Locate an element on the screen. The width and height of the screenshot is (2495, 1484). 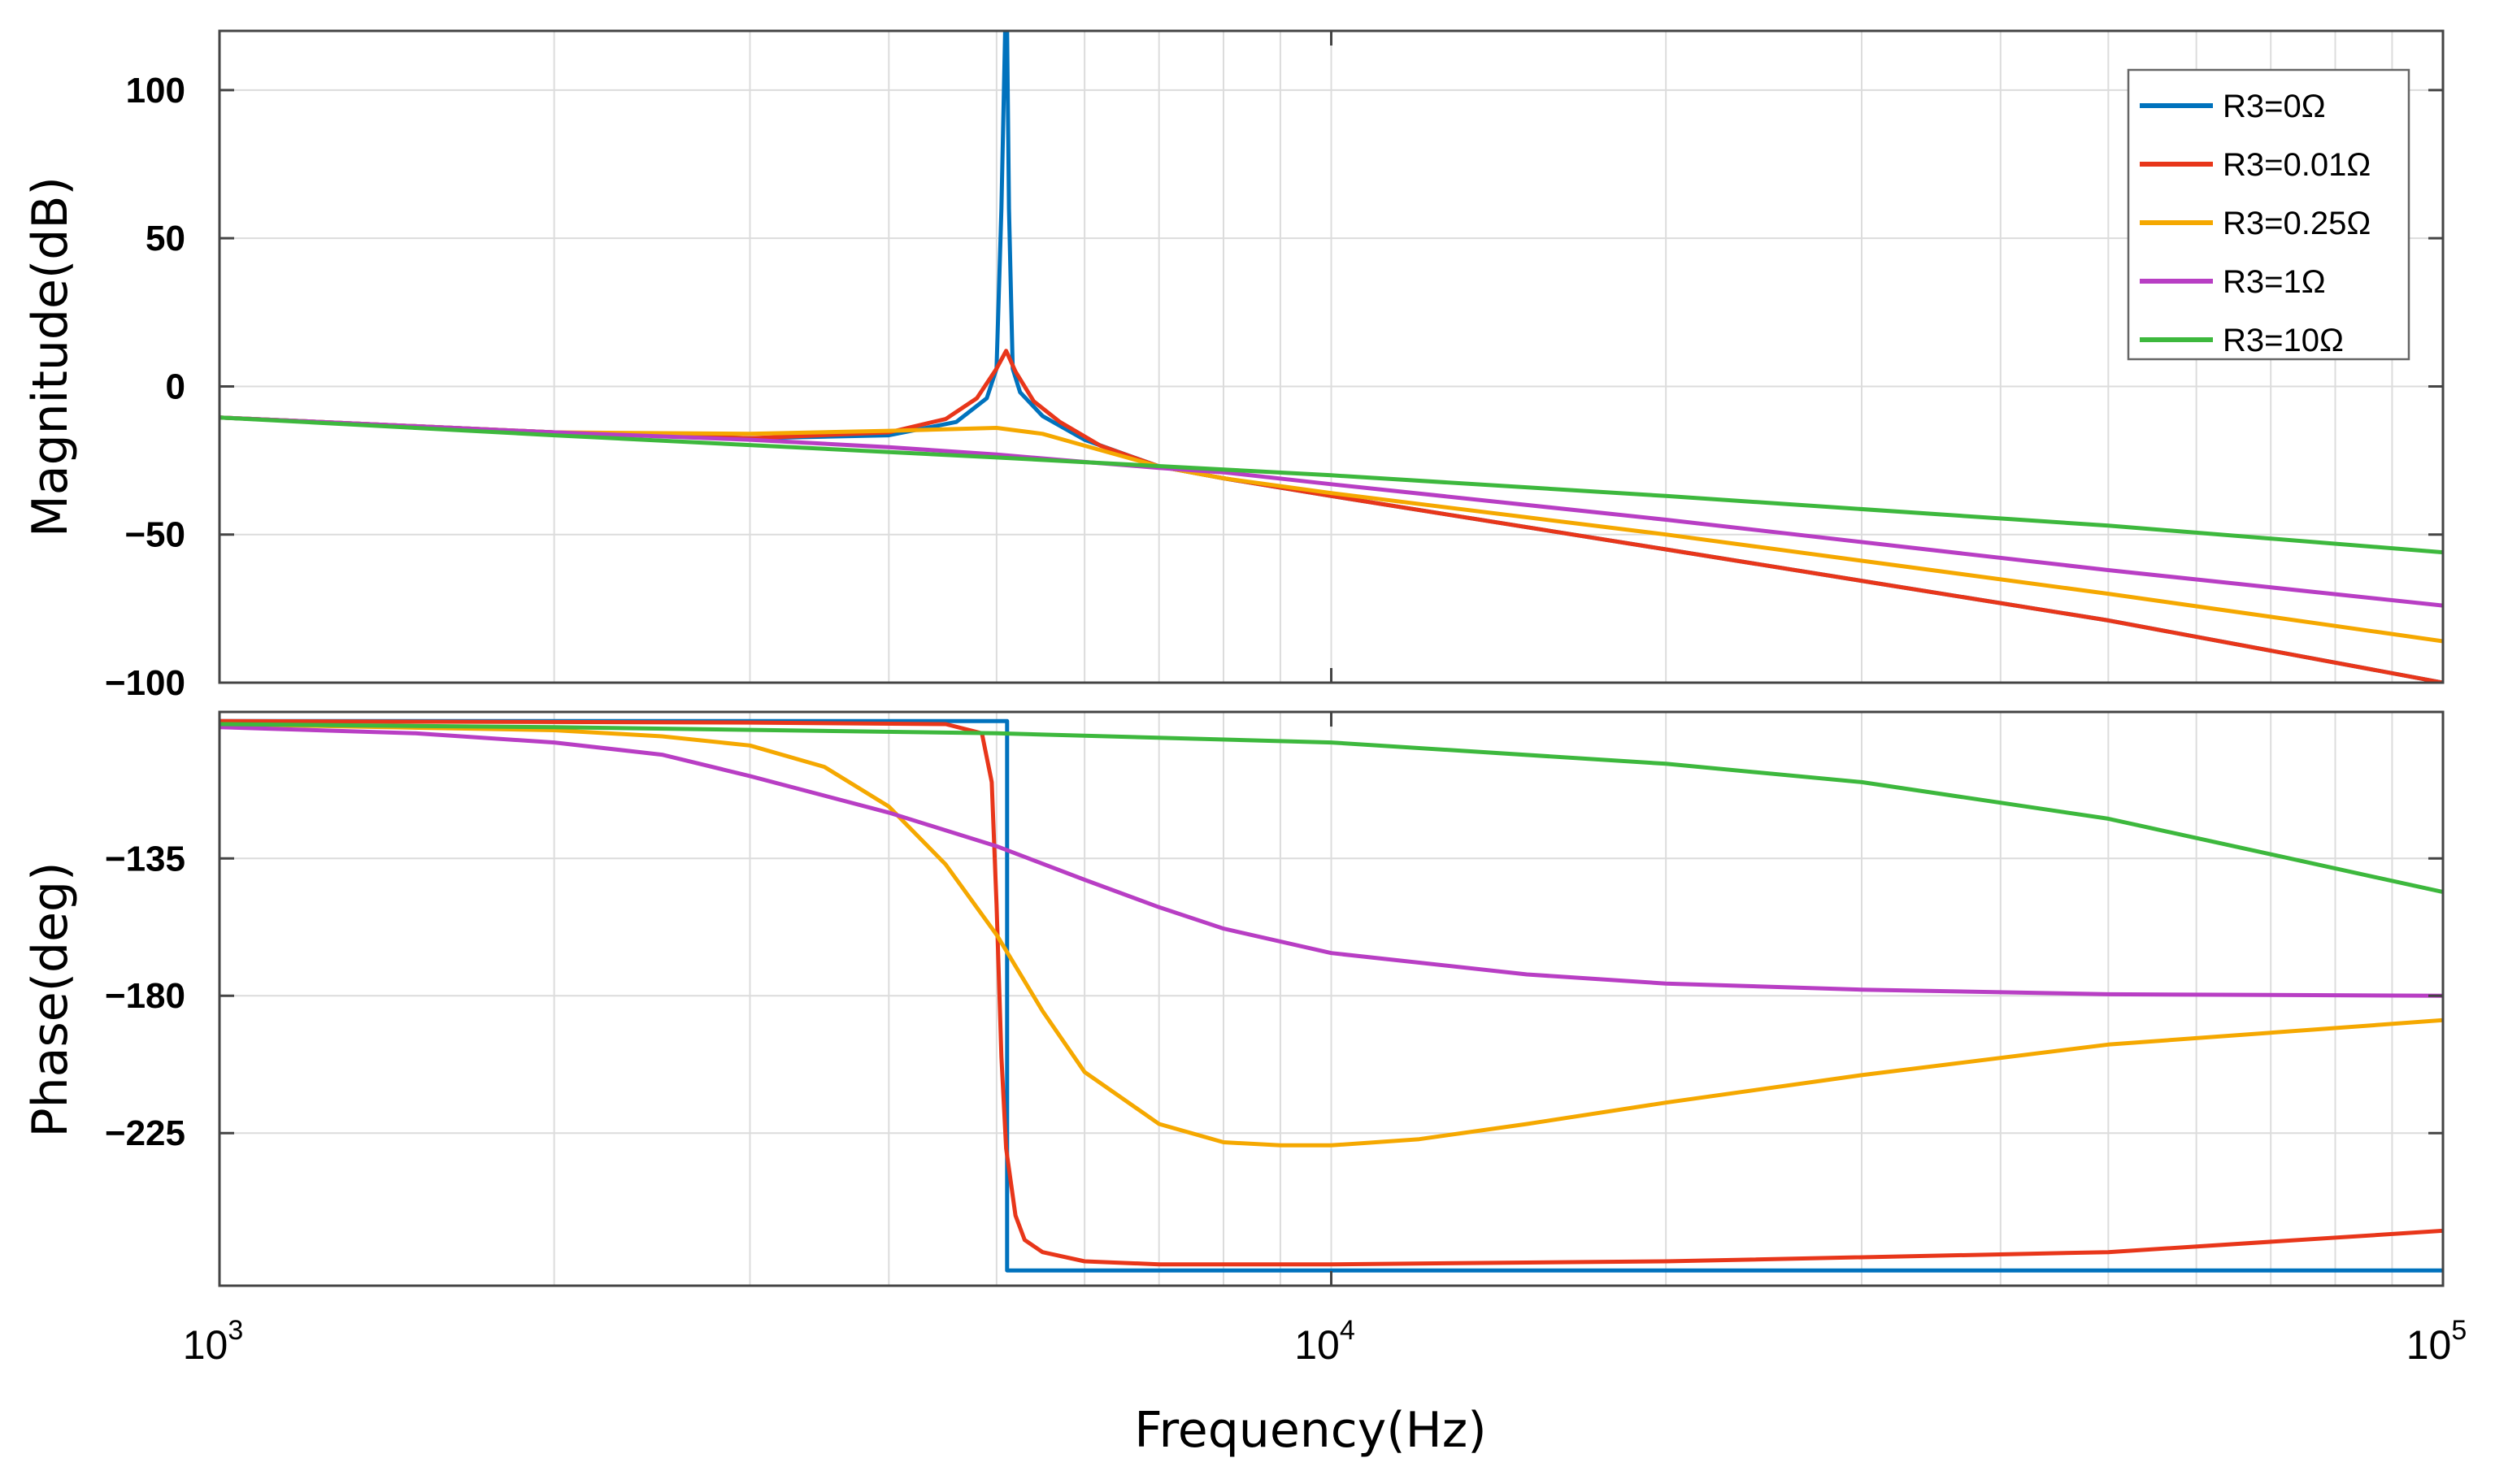
legend-label: R3=0Ω is located at coordinates (2274, 106).